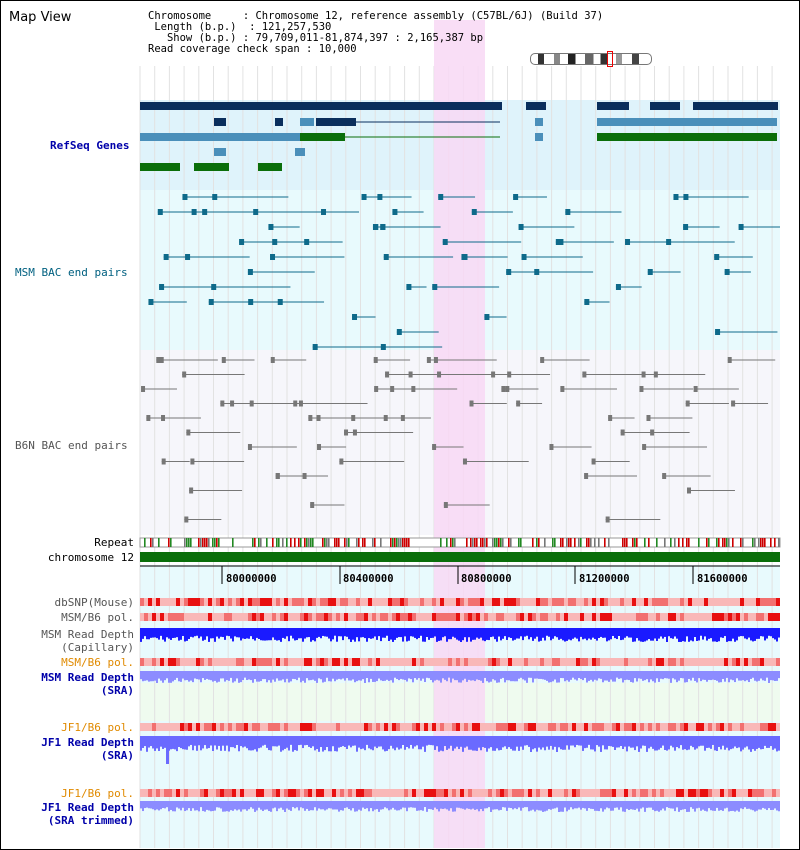  What do you see at coordinates (71, 445) in the screenshot?
I see `track-label-b6n-bac: B6N BAC end pairs` at bounding box center [71, 445].